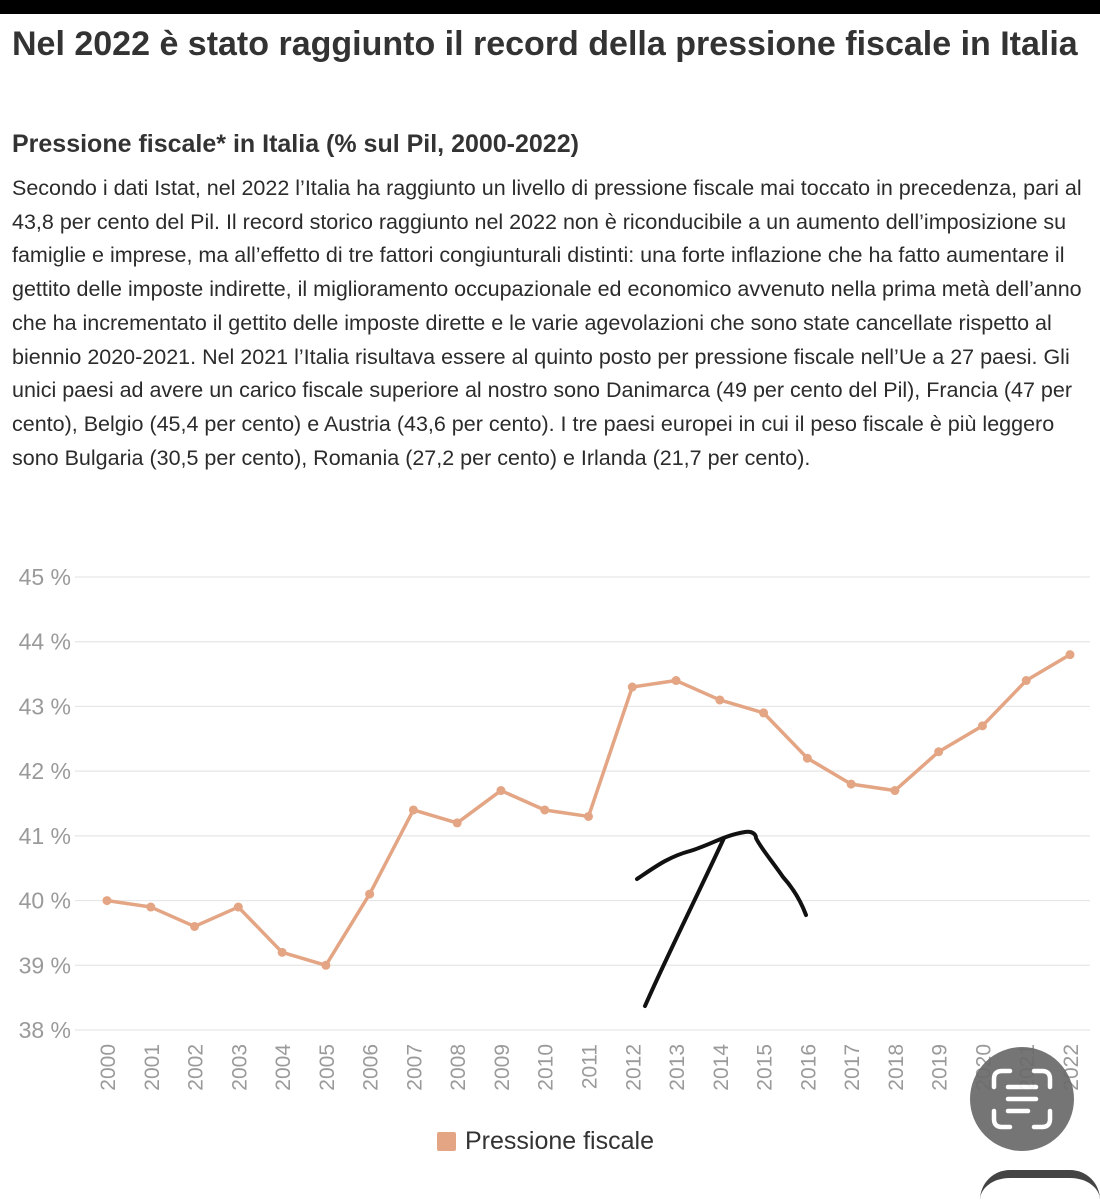 Image resolution: width=1100 pixels, height=1200 pixels. I want to click on scan-text-icon, so click(1022, 1099).